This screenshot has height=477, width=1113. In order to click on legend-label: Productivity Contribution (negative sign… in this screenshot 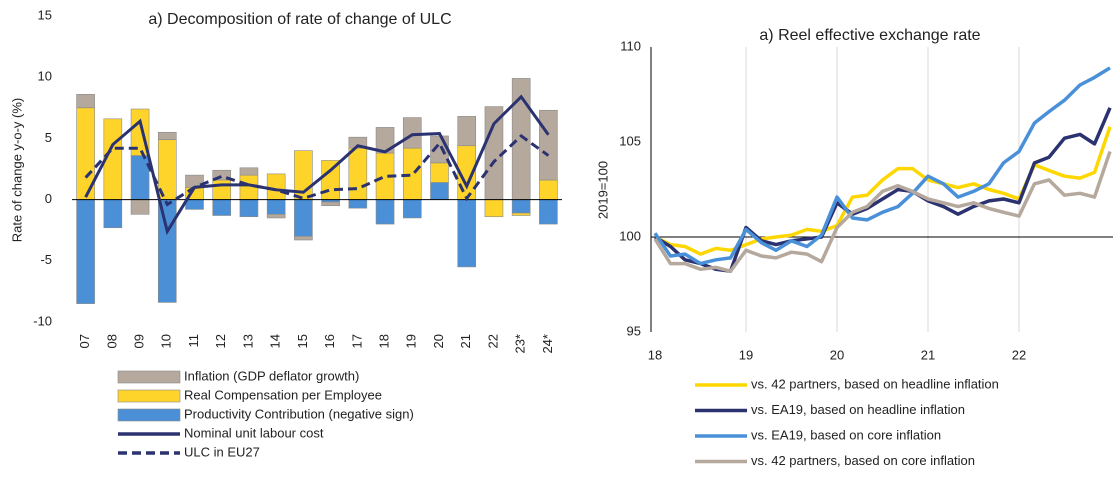, I will do `click(299, 413)`.